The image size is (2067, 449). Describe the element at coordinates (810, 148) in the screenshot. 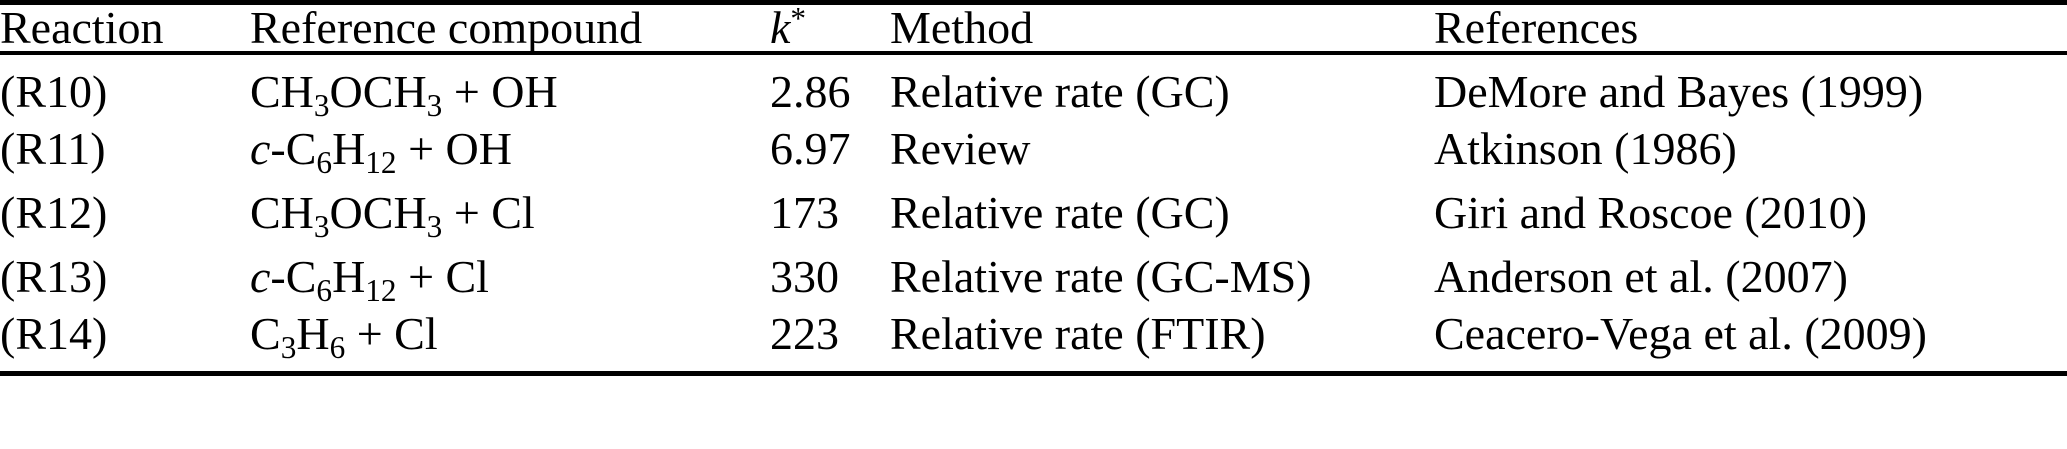

I see `rate-constant-cell: 6.97` at that location.